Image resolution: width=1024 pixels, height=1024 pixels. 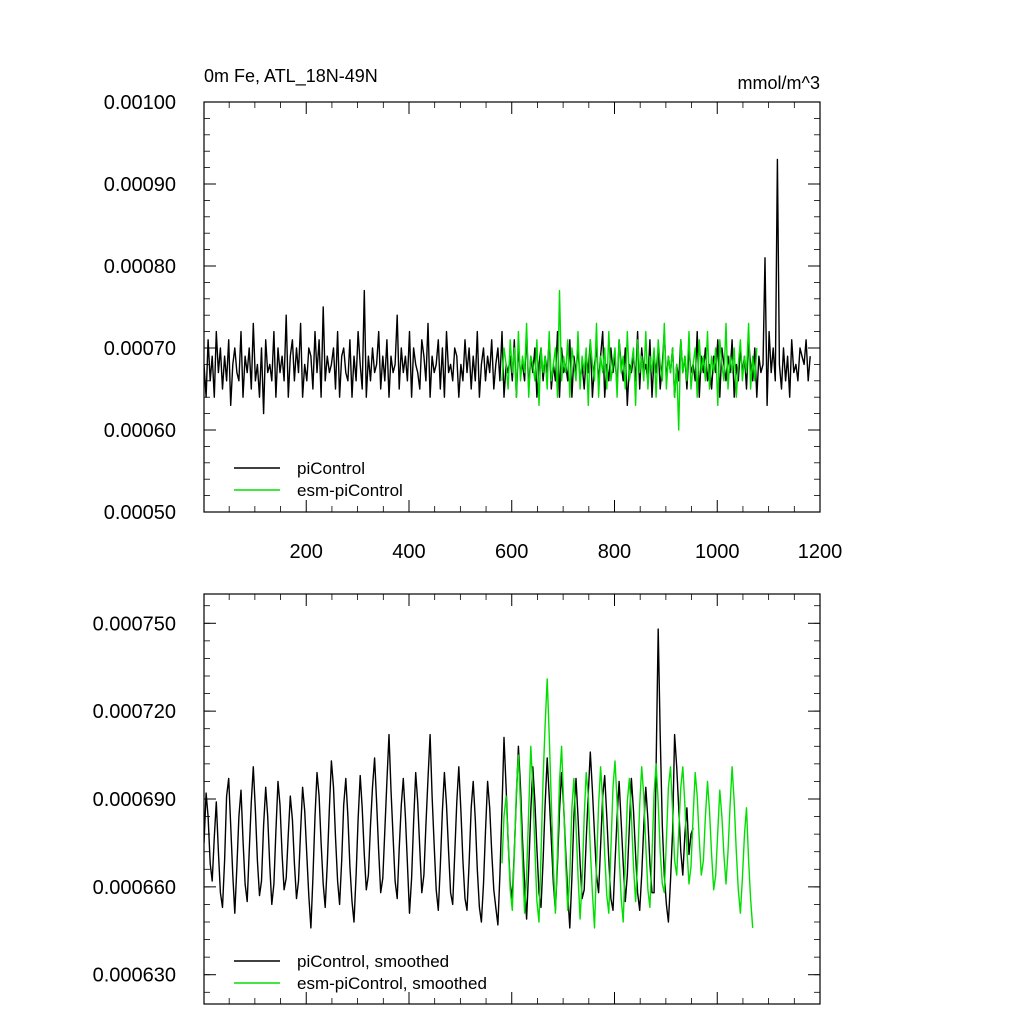 I want to click on y-tick-label: 0.00090, so click(x=140, y=185).